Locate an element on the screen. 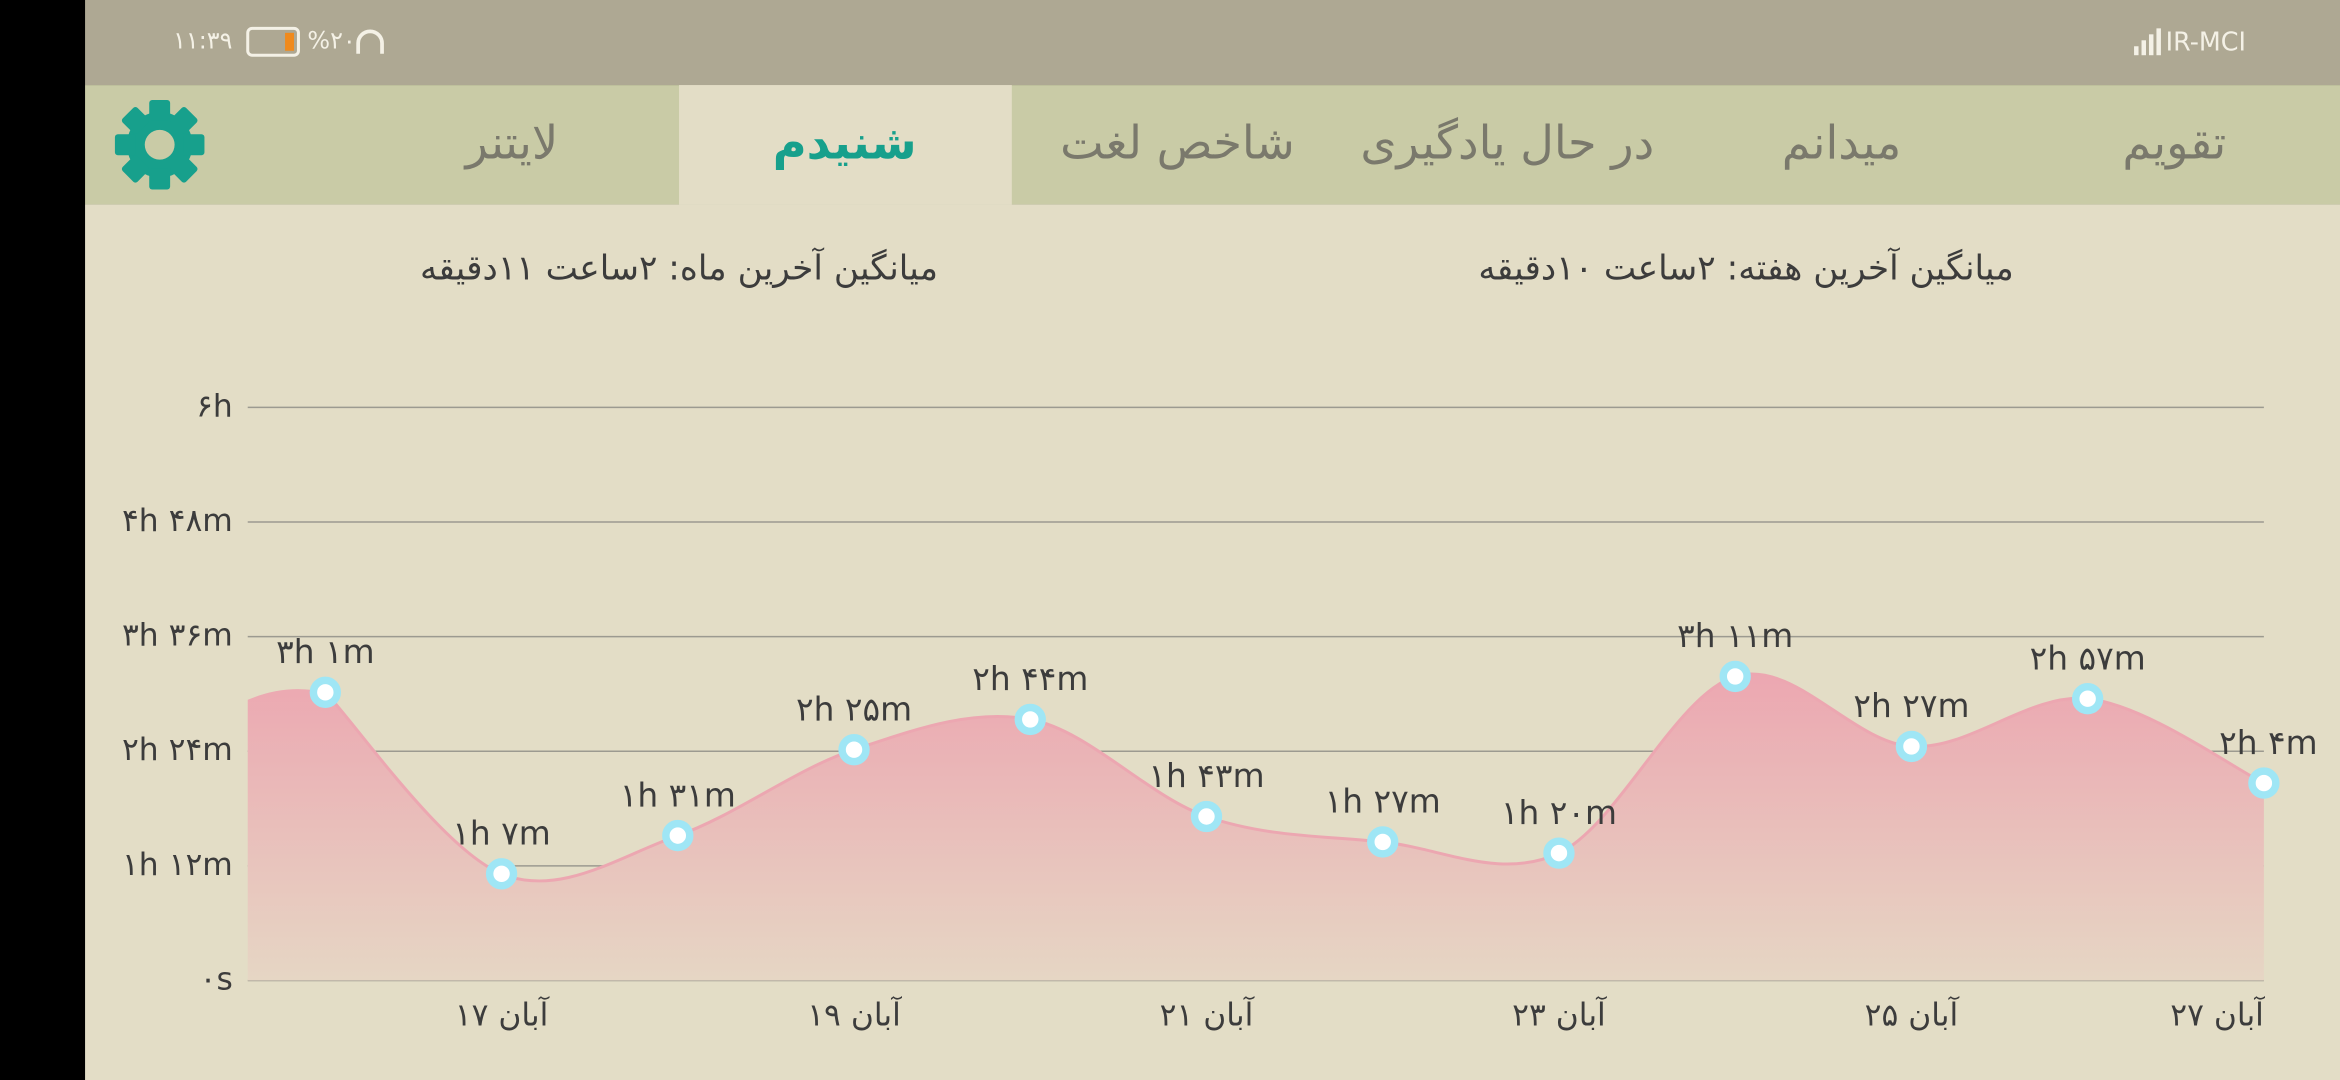 This screenshot has height=1080, width=2340. x-tick-label: ۲۳ آبان is located at coordinates (1559, 1014).